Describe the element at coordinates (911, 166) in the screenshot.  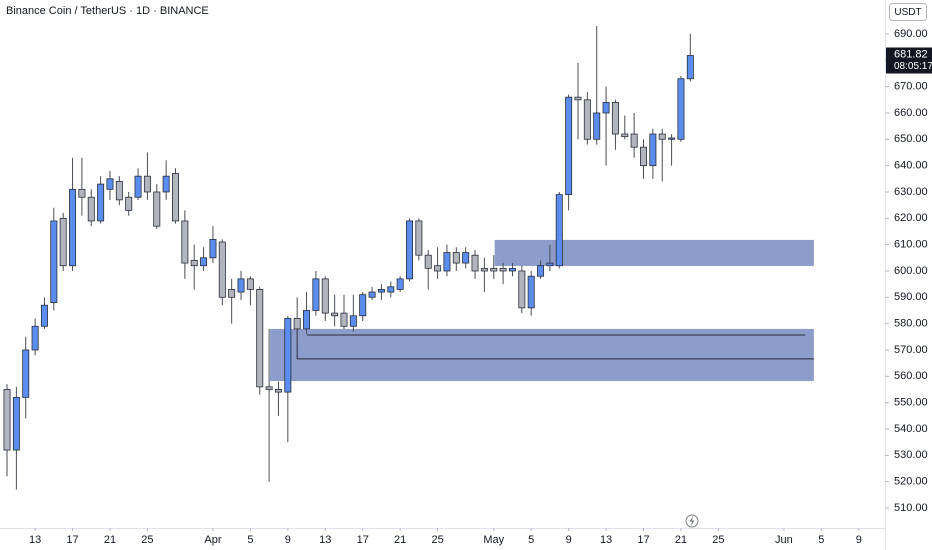
I see `y-tick-label: 640.00` at that location.